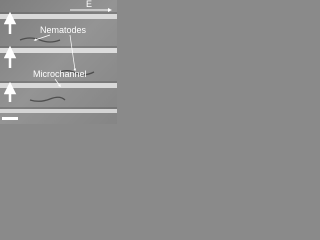 This screenshot has height=240, width=320. I want to click on microchannel-label: Microchannel, so click(60, 74).